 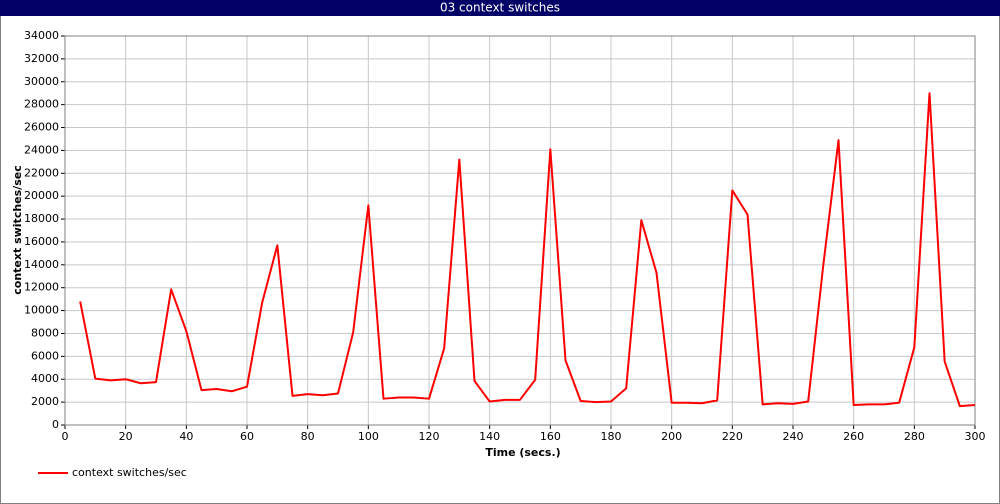 I want to click on x-tick-label: 100, so click(x=368, y=436).